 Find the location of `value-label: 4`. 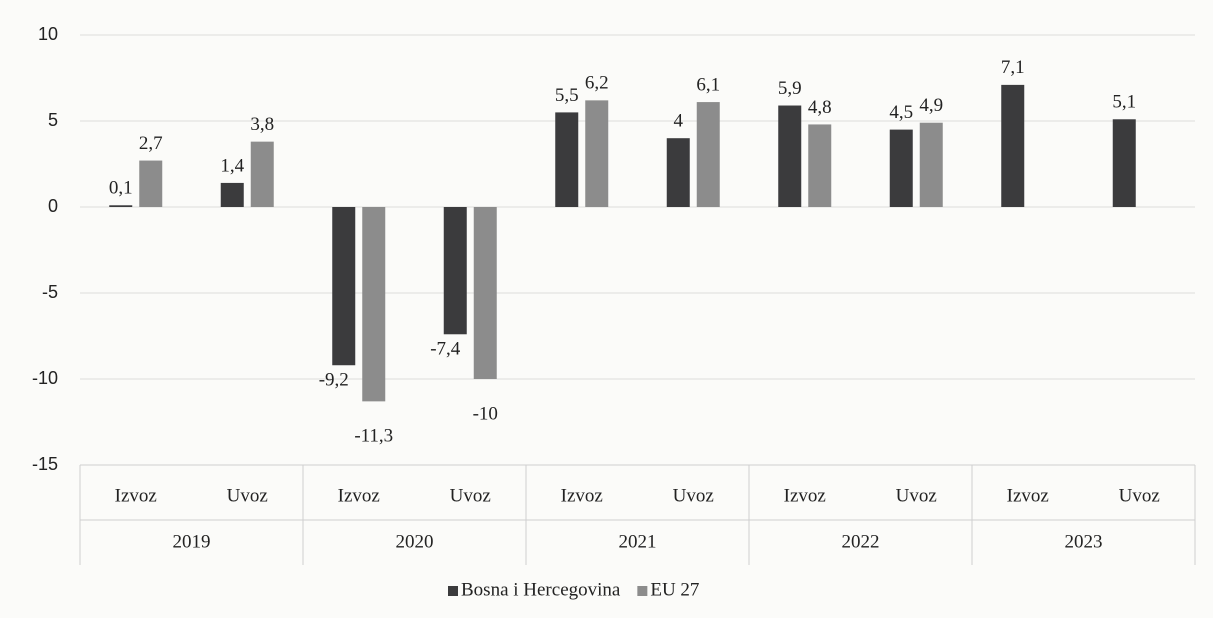

value-label: 4 is located at coordinates (679, 121).